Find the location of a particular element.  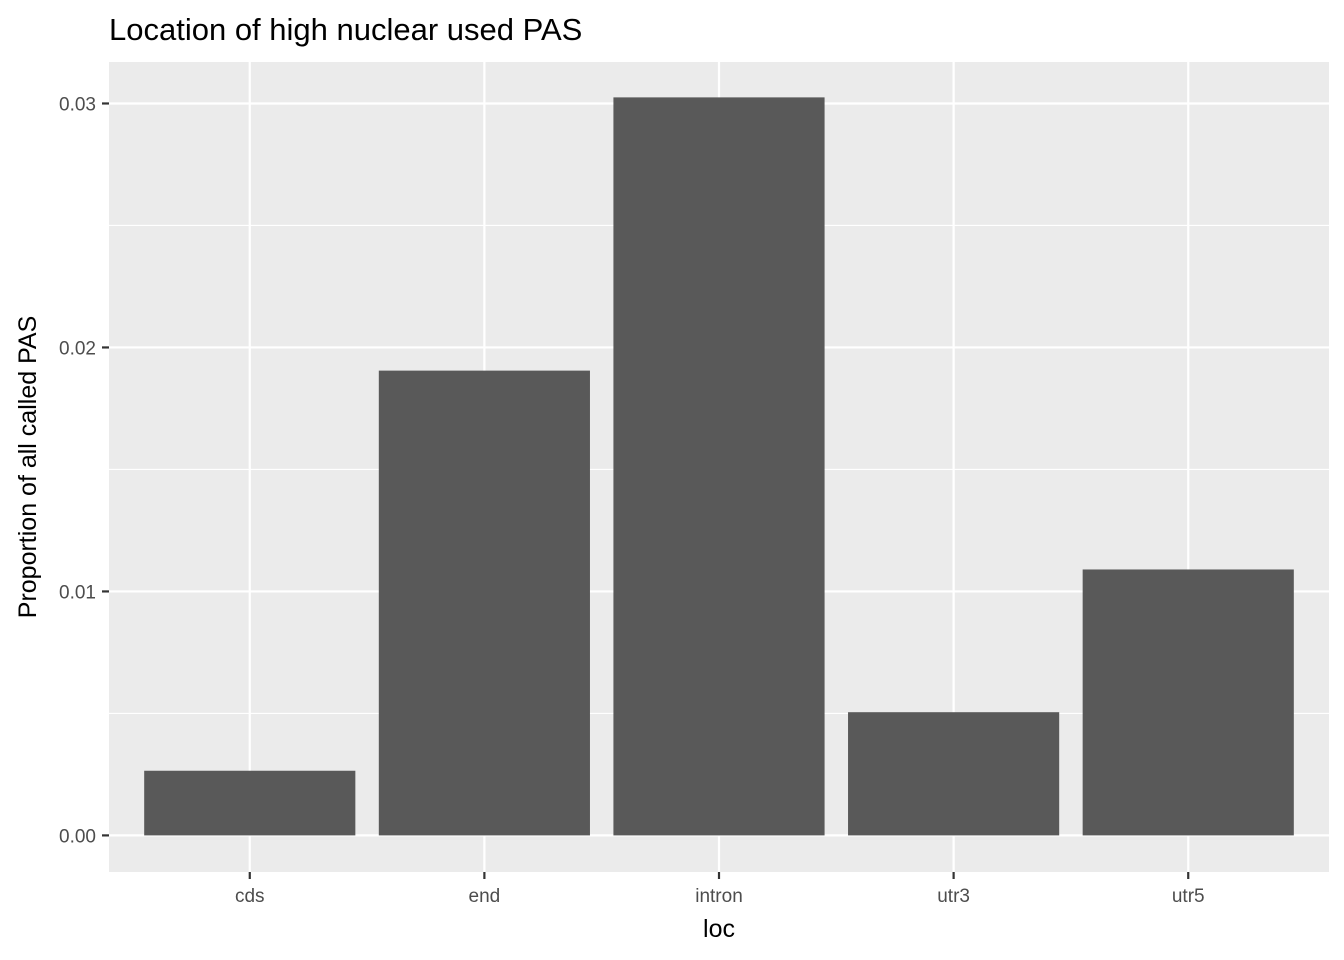

bar-utr5 is located at coordinates (1188, 702).